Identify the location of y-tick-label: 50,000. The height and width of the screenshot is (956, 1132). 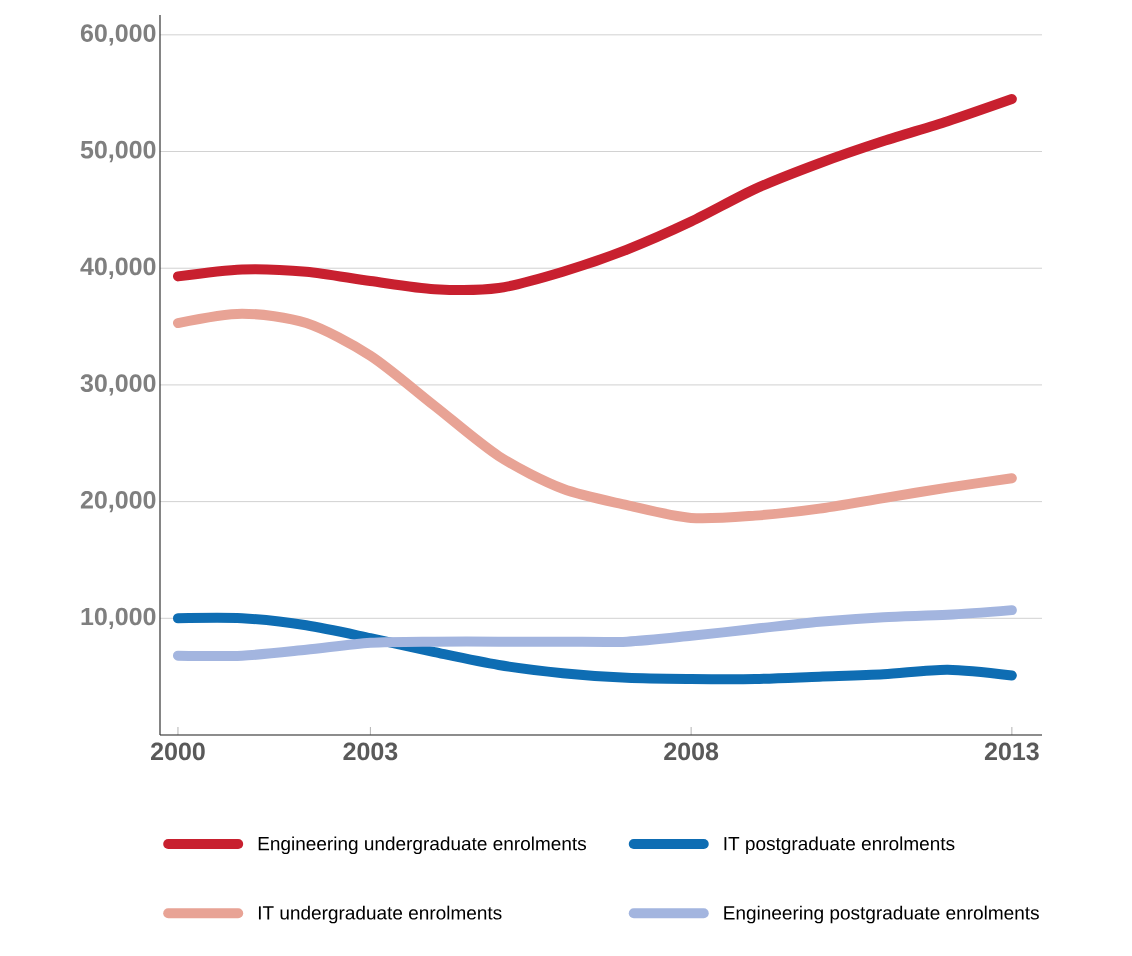
(118, 151).